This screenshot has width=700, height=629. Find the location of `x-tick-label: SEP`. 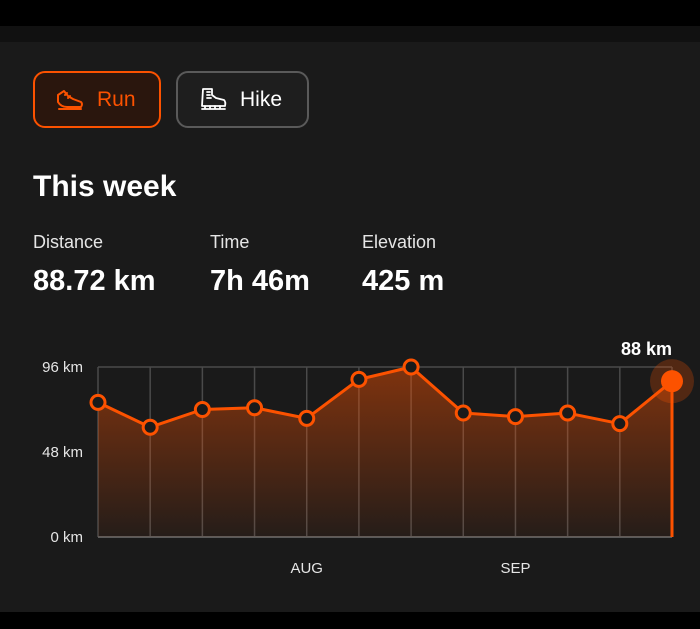

x-tick-label: SEP is located at coordinates (515, 568).